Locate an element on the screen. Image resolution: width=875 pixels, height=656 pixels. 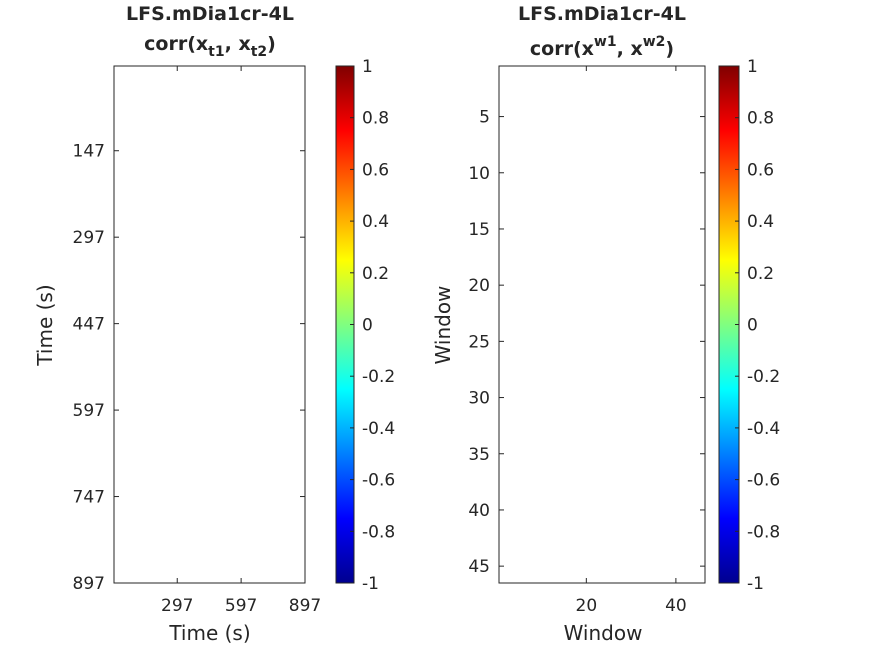
panel2-colorbar-ticks: 1 0.8 0.6 0.4 0.2 0 -0.2 -0.4 -0.6 -0.8 -1 is located at coordinates (757, 325).